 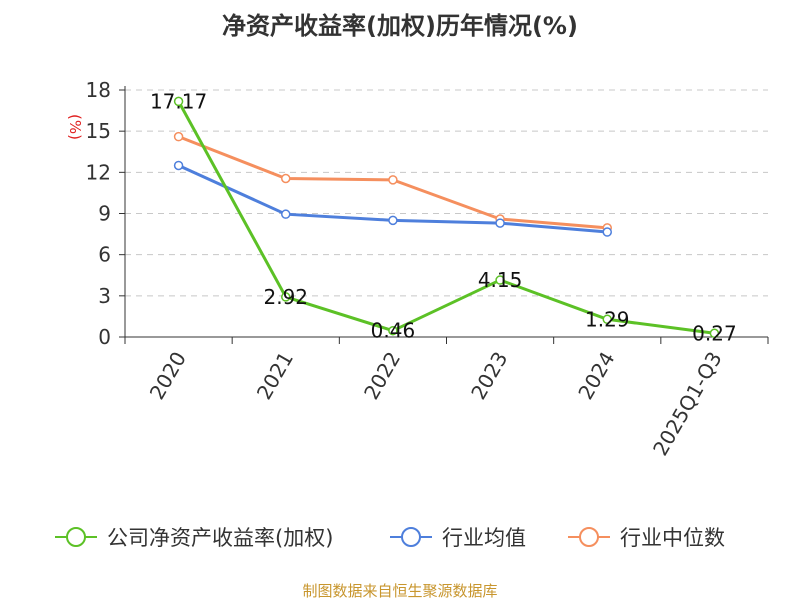 I want to click on data-label: 2.92, so click(x=285, y=297).